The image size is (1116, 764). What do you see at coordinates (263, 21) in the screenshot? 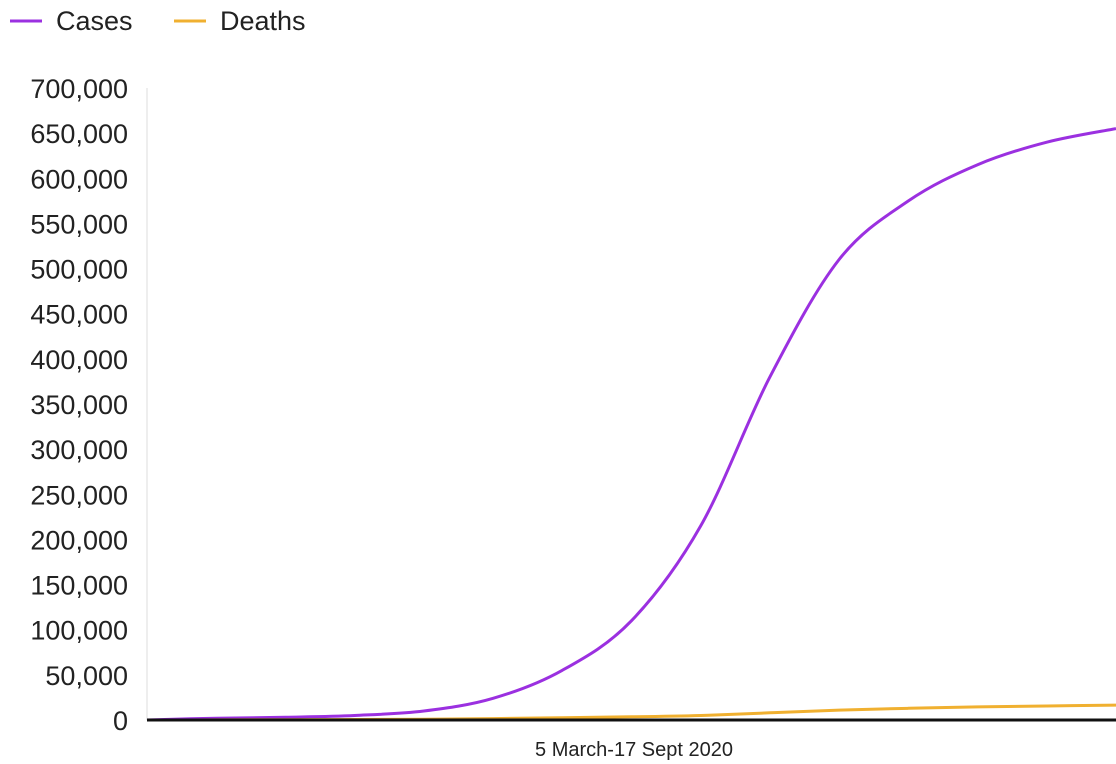
I see `legend-label-deaths: Deaths` at bounding box center [263, 21].